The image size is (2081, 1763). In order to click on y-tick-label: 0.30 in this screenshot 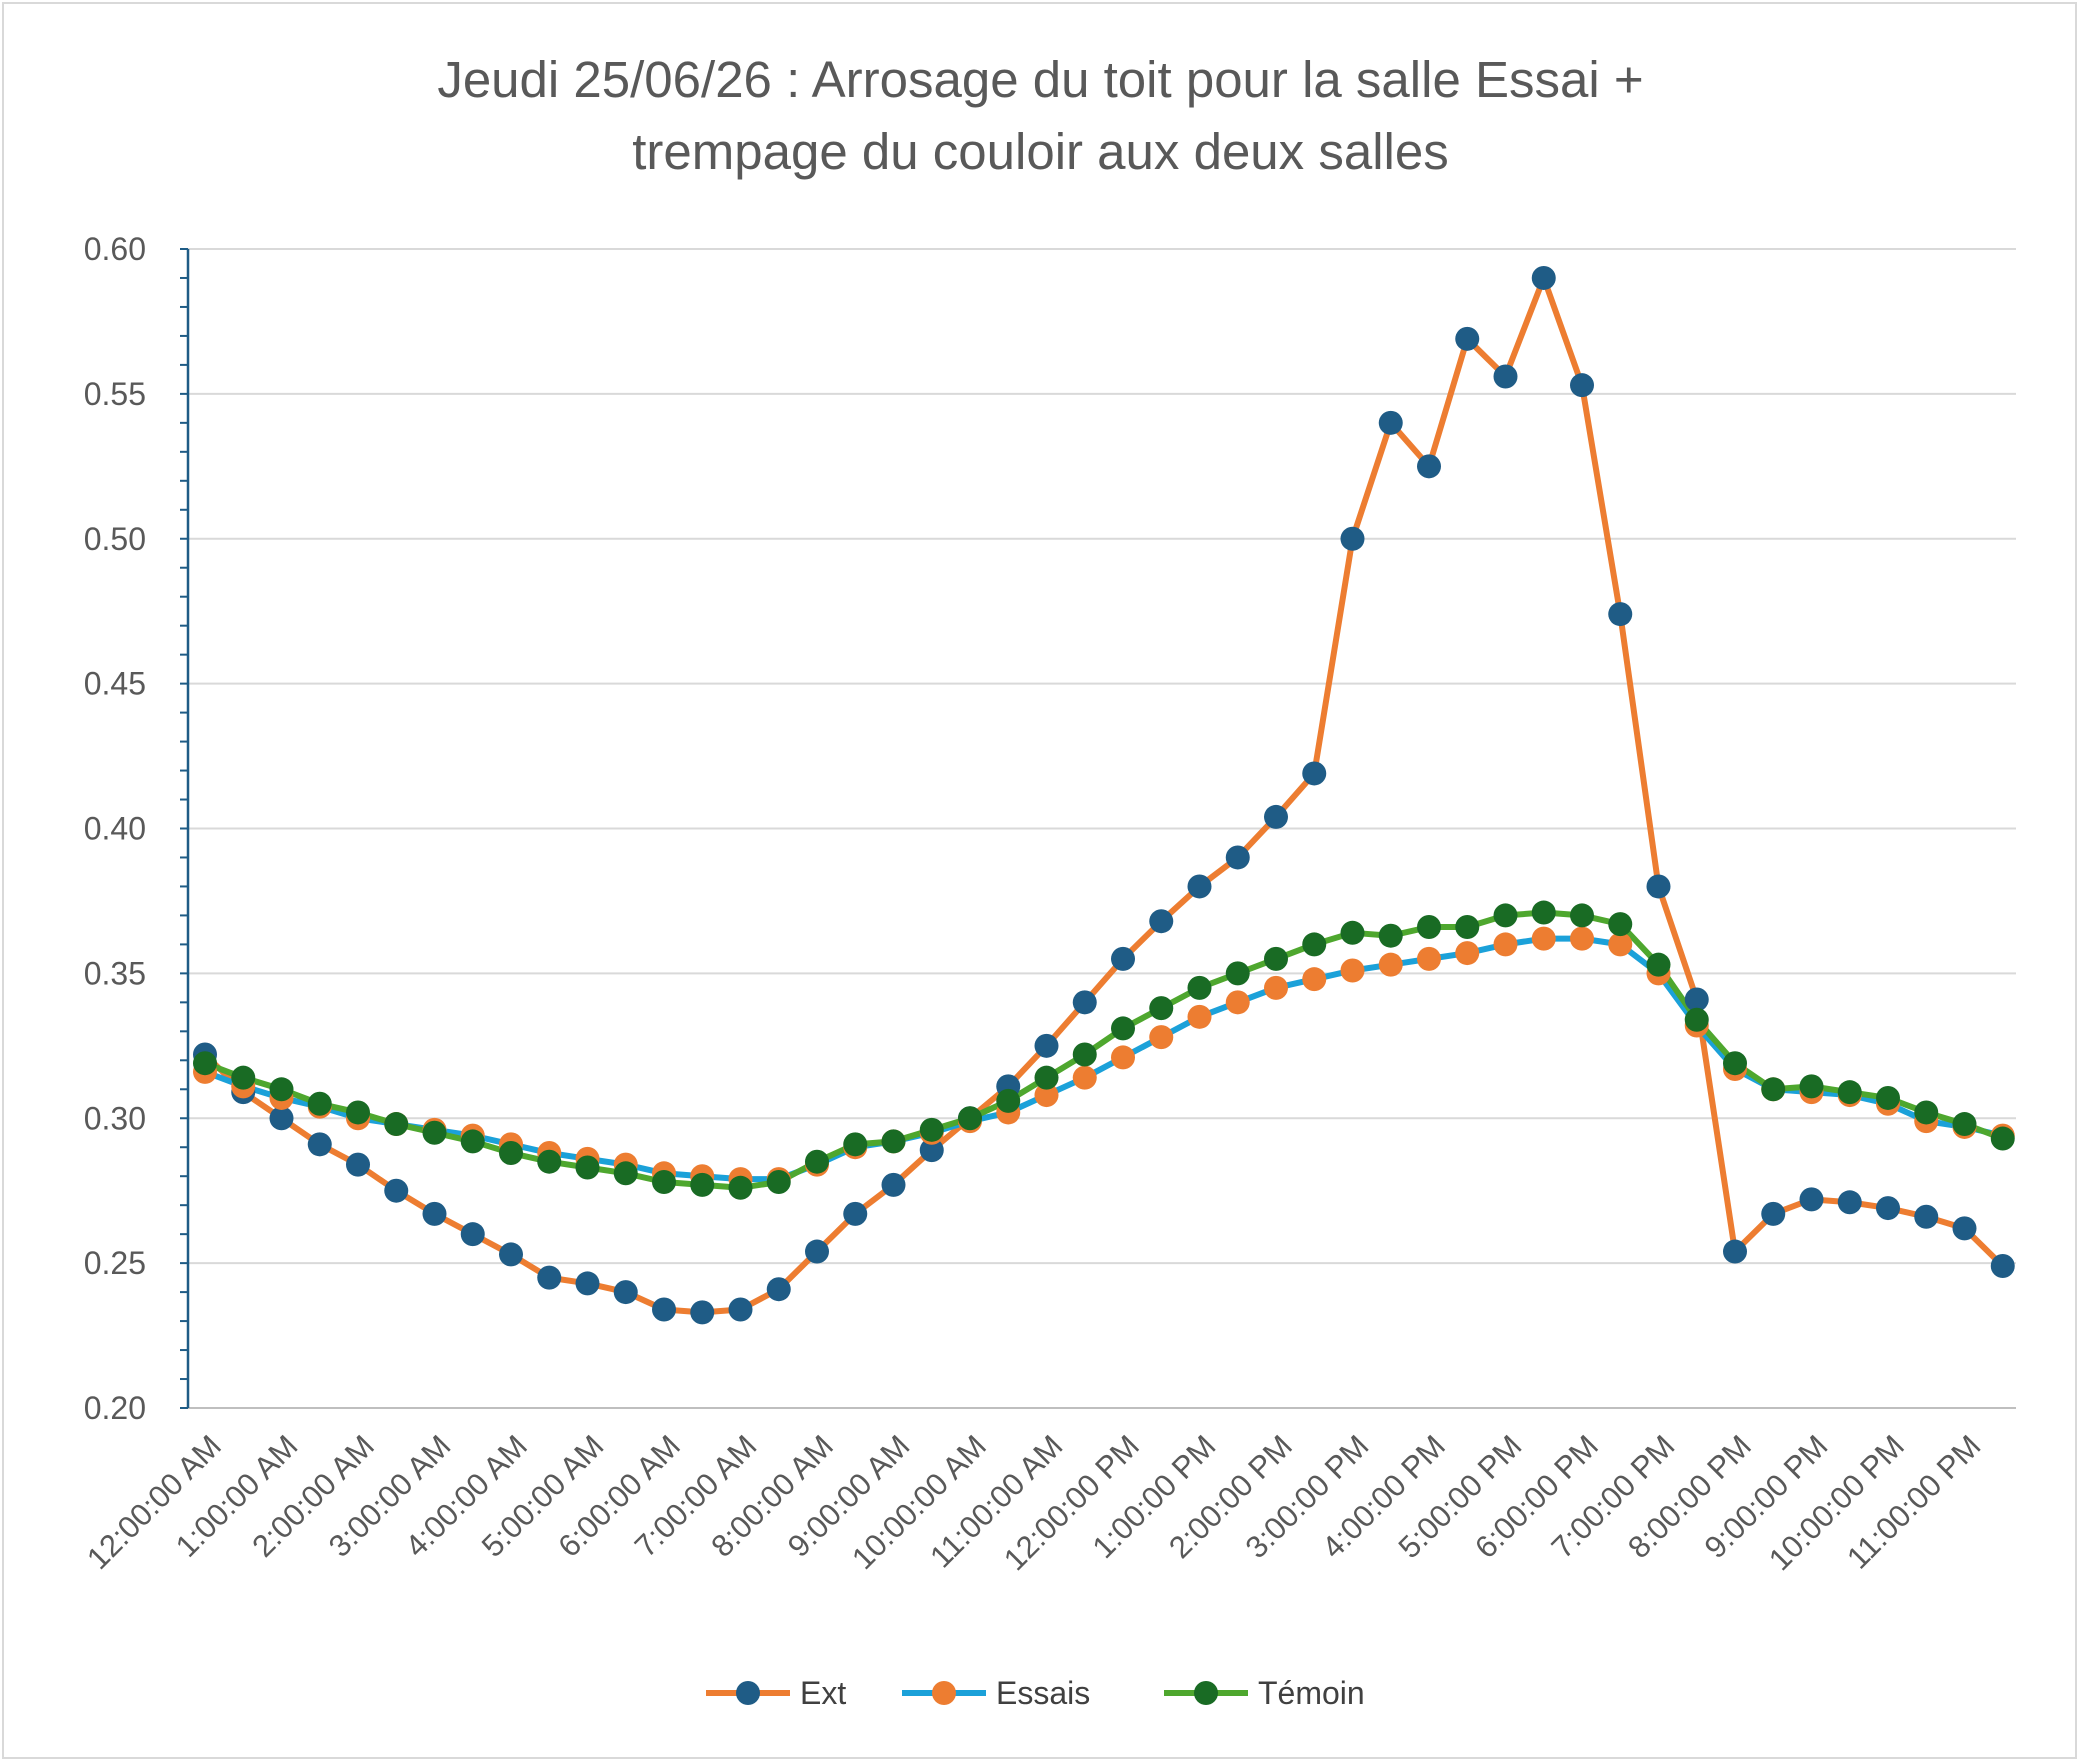, I will do `click(115, 1118)`.